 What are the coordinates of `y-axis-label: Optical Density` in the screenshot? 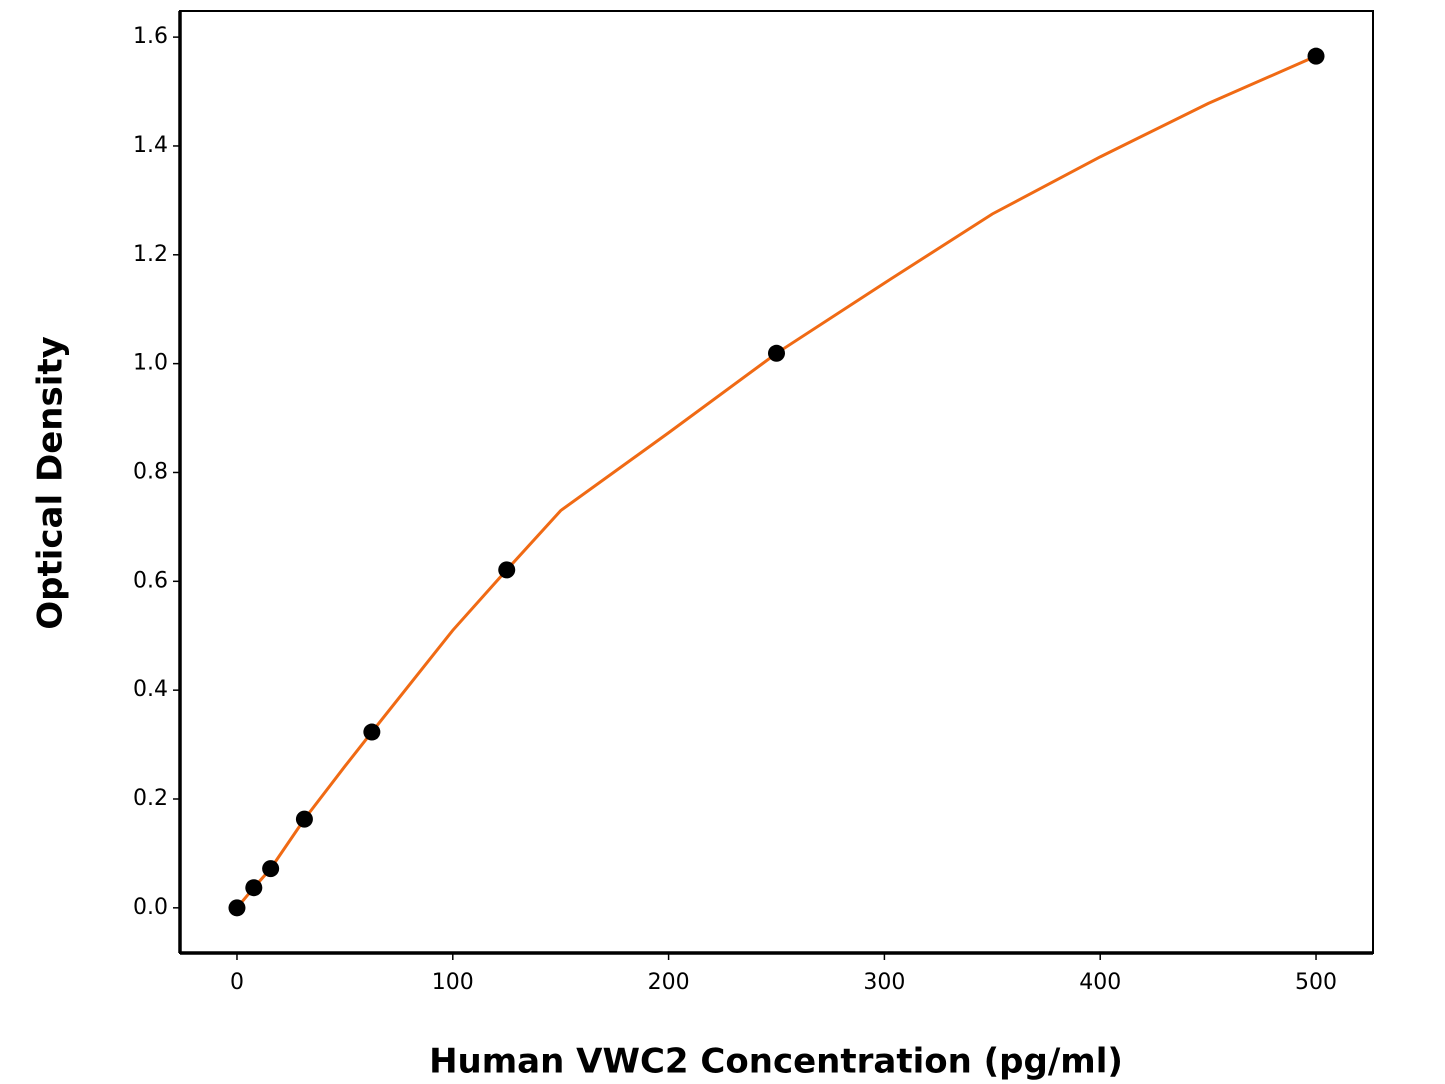 It's located at (51, 483).